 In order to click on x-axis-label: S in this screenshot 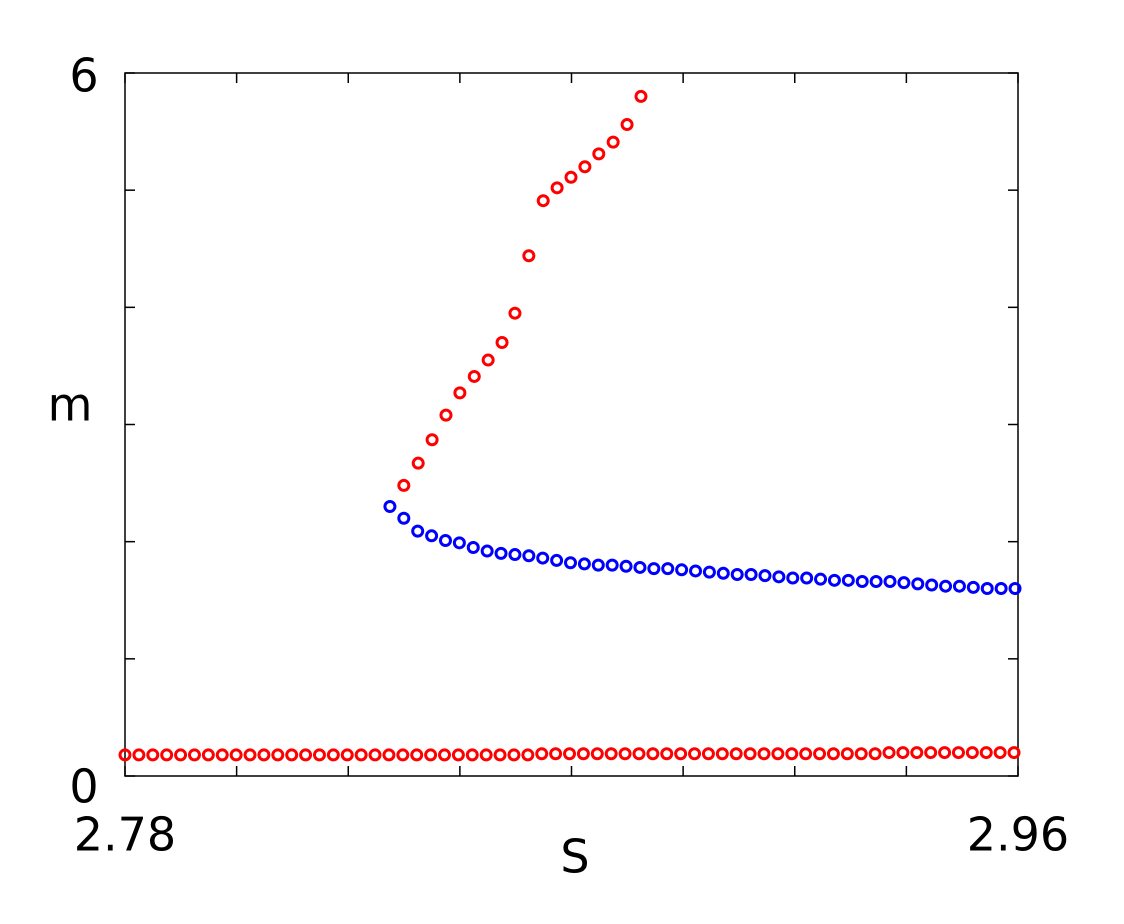, I will do `click(574, 857)`.